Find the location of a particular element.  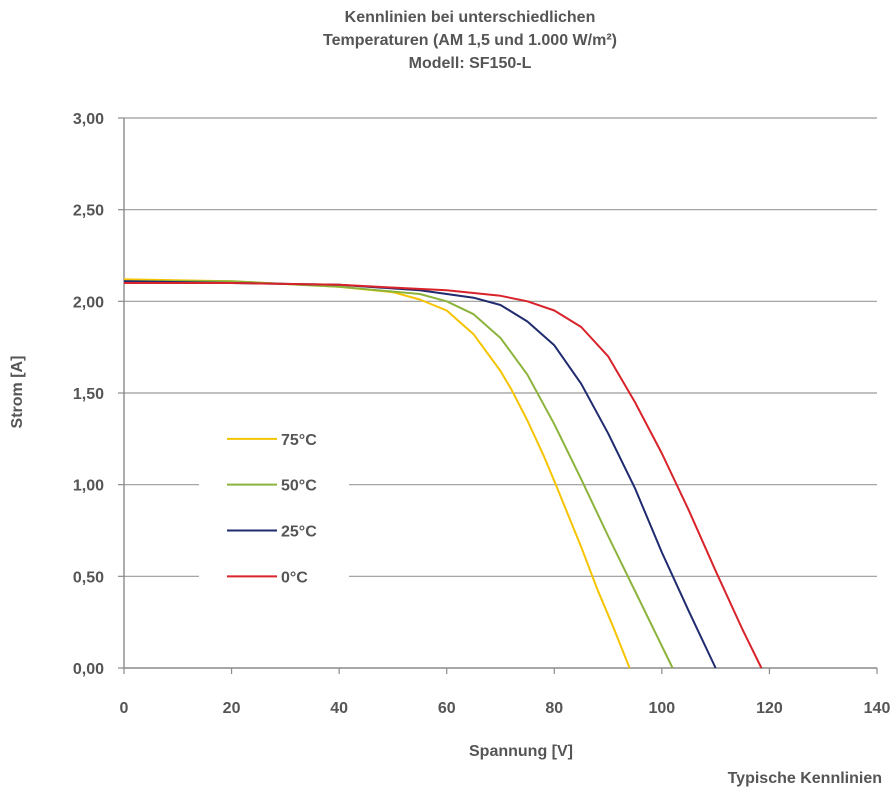

y-tick-label-1: 0,50 is located at coordinates (88, 577).